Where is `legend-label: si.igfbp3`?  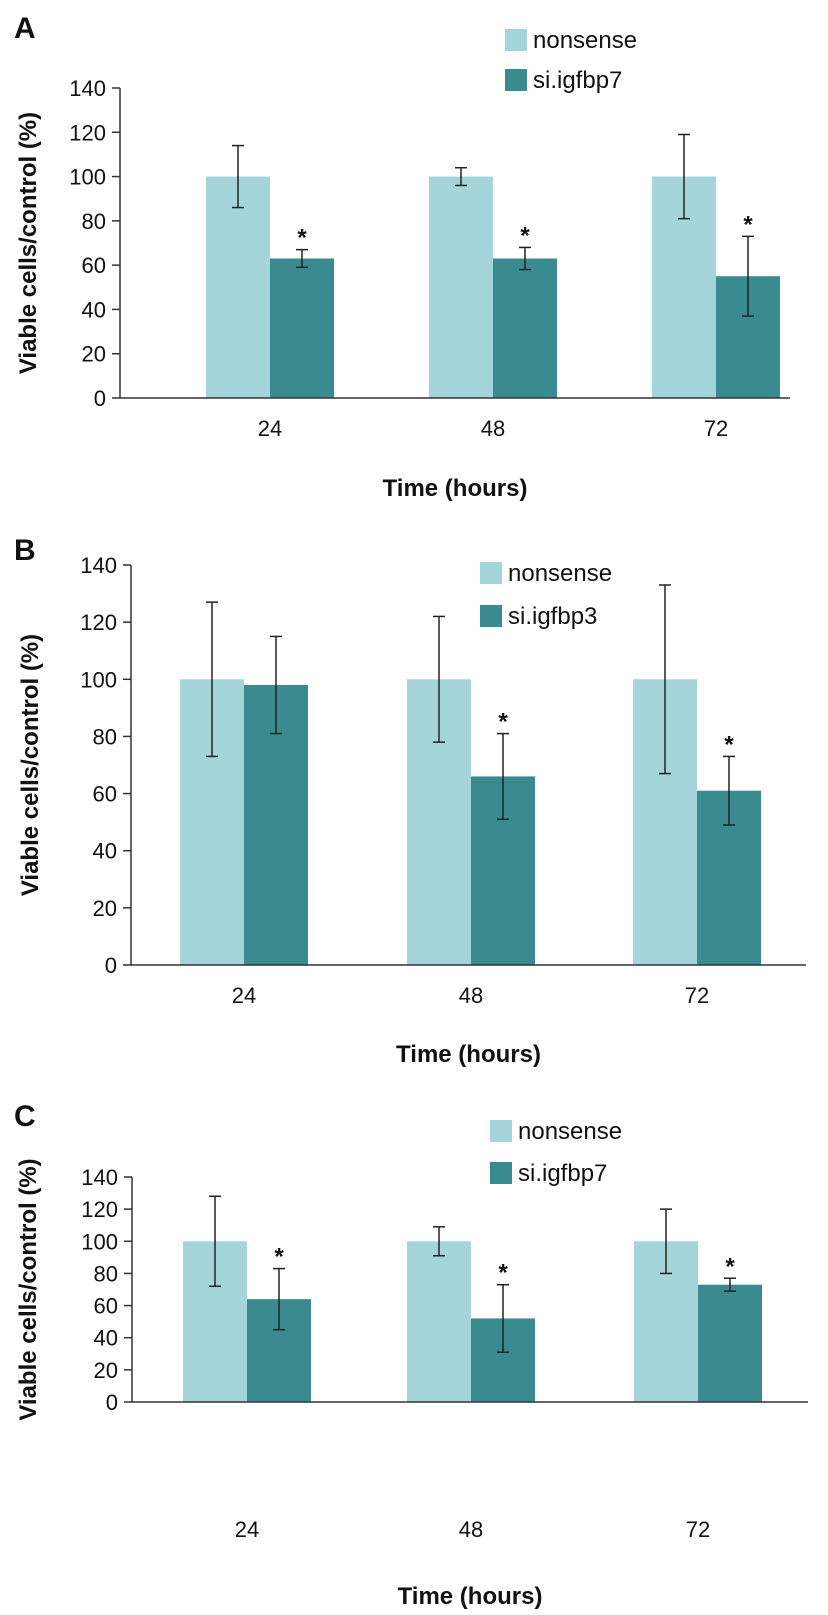
legend-label: si.igfbp3 is located at coordinates (552, 616).